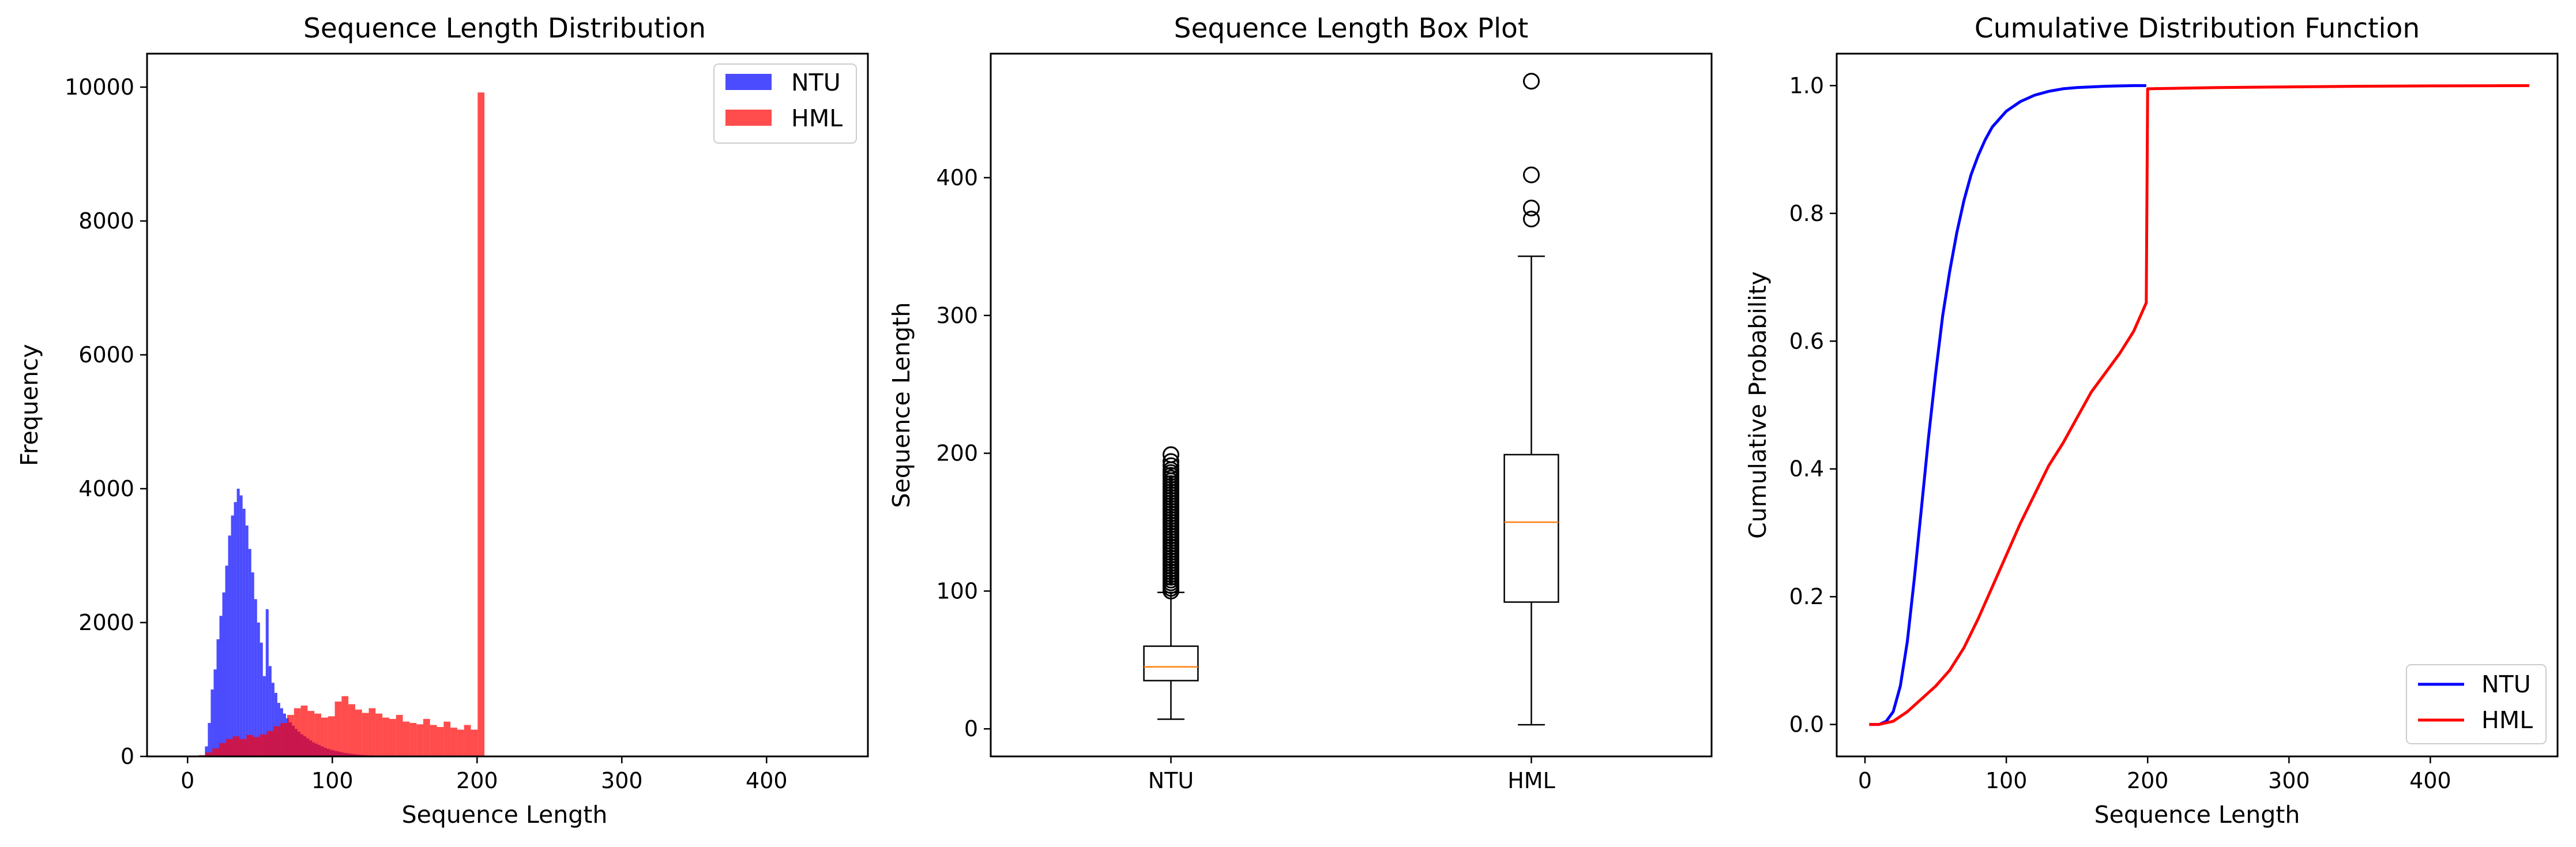  What do you see at coordinates (2197, 29) in the screenshot?
I see `cdf-title: Cumulative Distribution Function` at bounding box center [2197, 29].